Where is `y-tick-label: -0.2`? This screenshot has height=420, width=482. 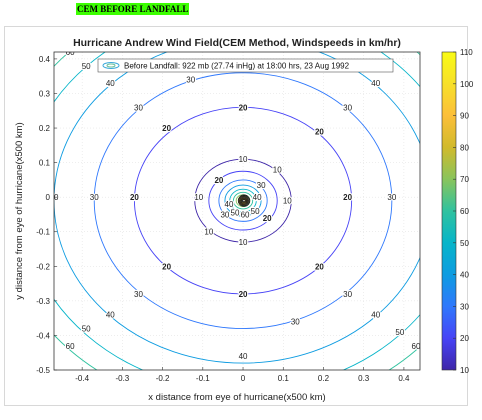 y-tick-label: -0.2 is located at coordinates (43, 266).